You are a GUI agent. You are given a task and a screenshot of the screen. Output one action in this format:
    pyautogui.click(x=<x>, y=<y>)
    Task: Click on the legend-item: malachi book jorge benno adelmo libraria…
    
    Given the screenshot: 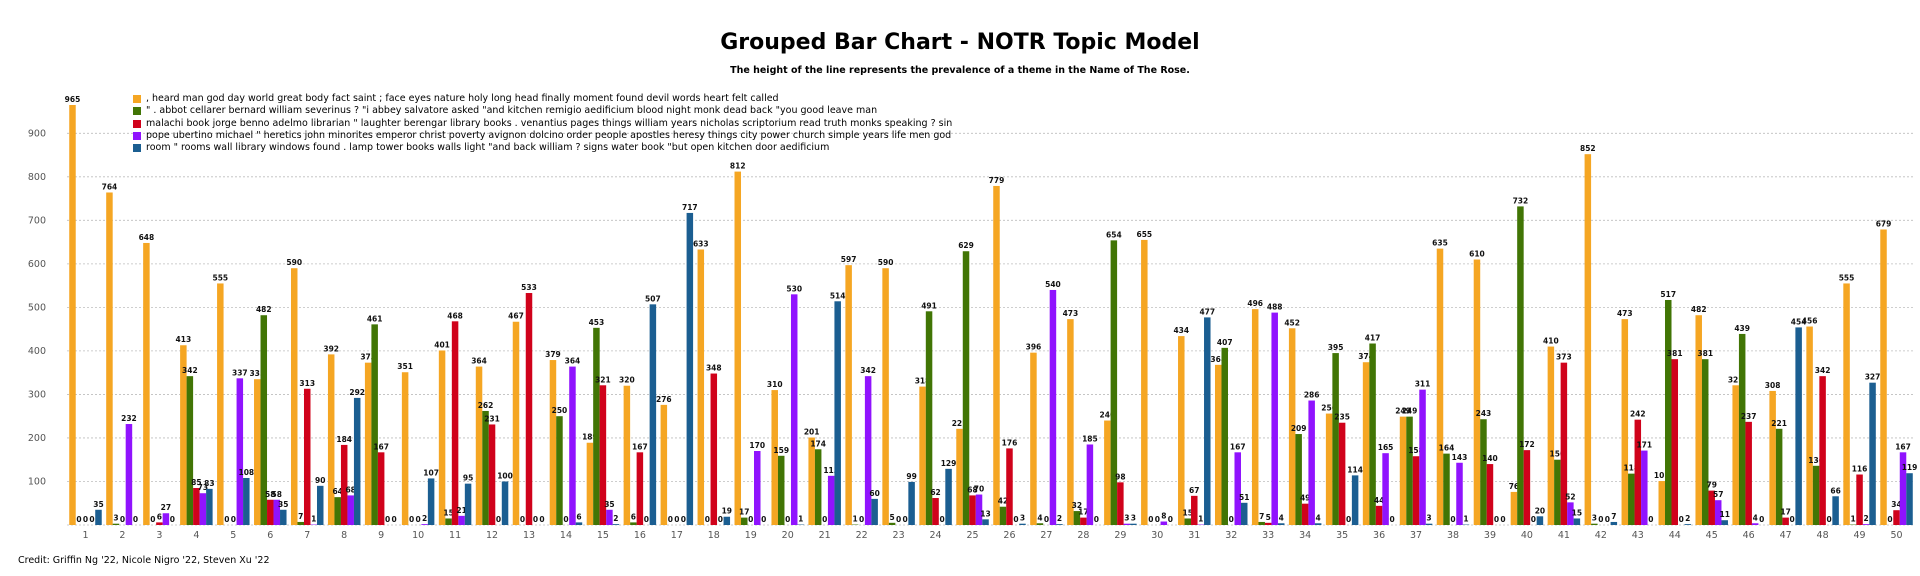 What is the action you would take?
    pyautogui.click(x=542, y=124)
    